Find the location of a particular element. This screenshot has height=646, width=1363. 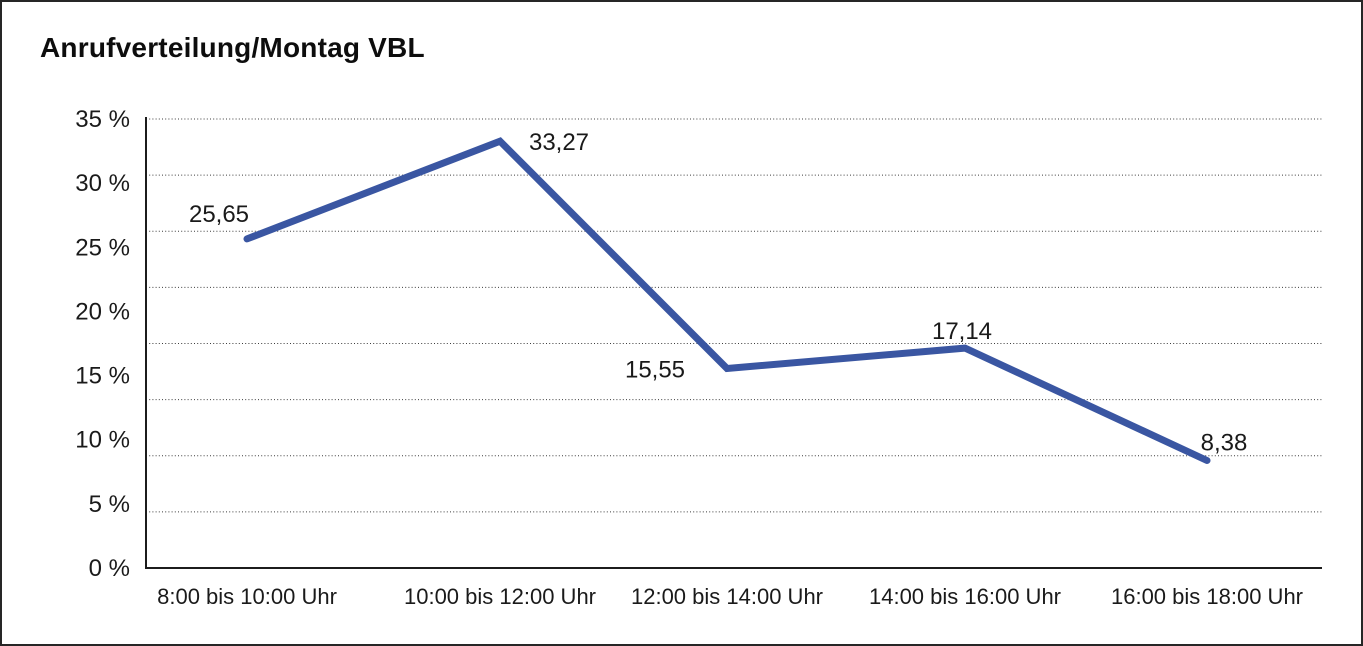

x-tick-label: 10:00 bis 12:00 Uhr is located at coordinates (500, 596).